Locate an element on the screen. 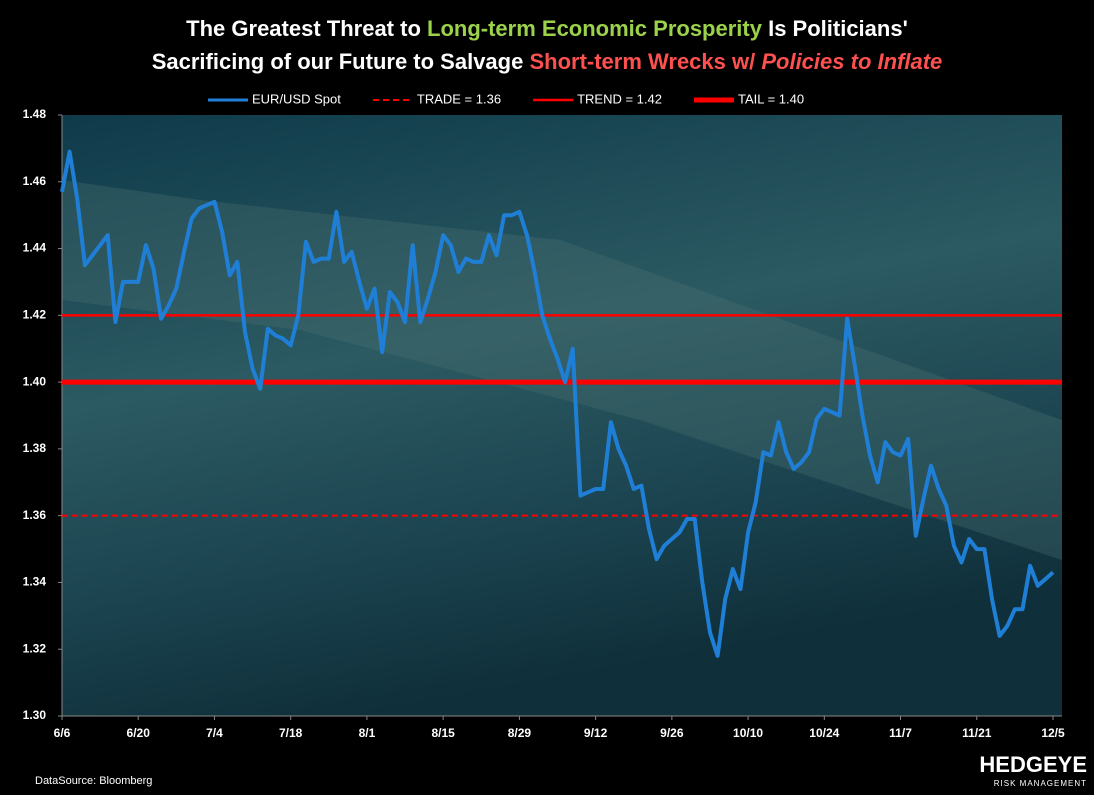 Image resolution: width=1094 pixels, height=795 pixels. x-tick-label: 9/26 is located at coordinates (672, 733).